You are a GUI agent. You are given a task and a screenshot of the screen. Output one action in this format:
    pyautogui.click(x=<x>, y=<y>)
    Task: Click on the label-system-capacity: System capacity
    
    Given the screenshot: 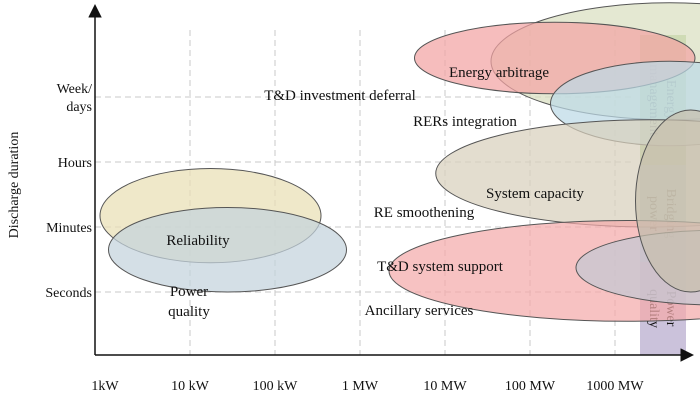 What is the action you would take?
    pyautogui.click(x=535, y=194)
    